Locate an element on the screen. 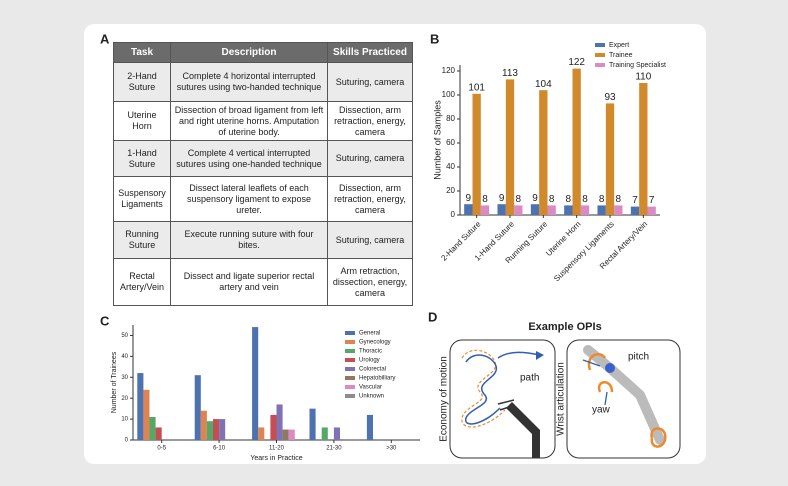  header-cell: Skills Practiced is located at coordinates (370, 52).